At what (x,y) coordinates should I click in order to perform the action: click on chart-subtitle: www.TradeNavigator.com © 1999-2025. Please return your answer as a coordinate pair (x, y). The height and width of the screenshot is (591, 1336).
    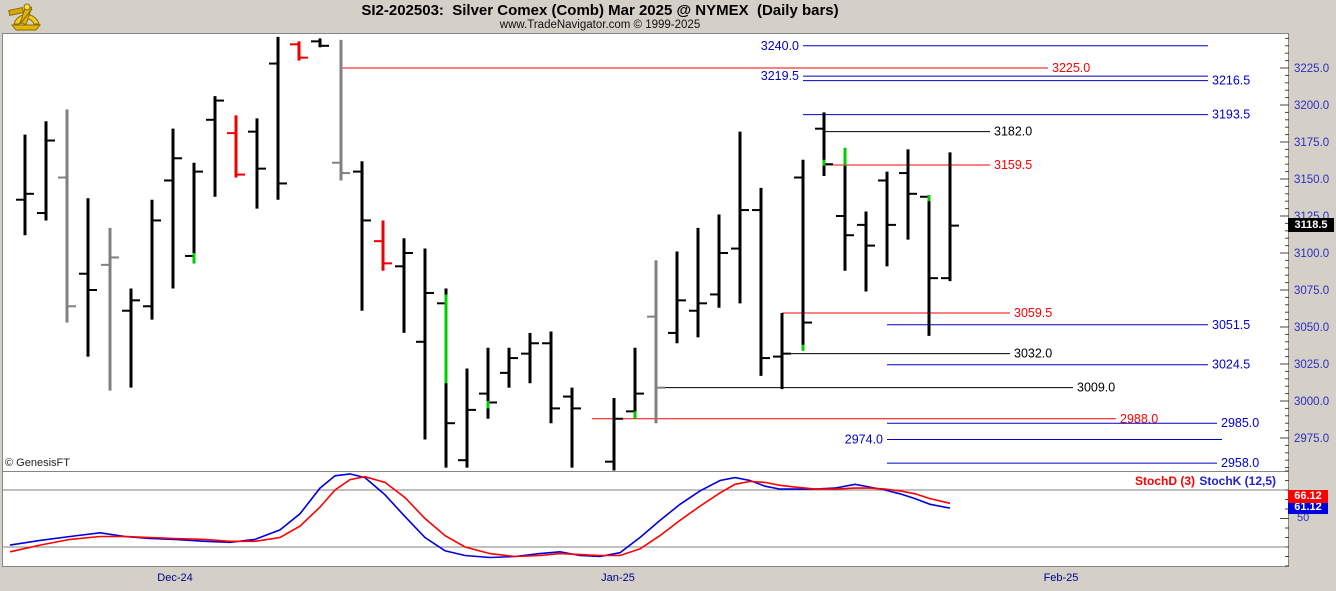
    Looking at the image, I should click on (600, 25).